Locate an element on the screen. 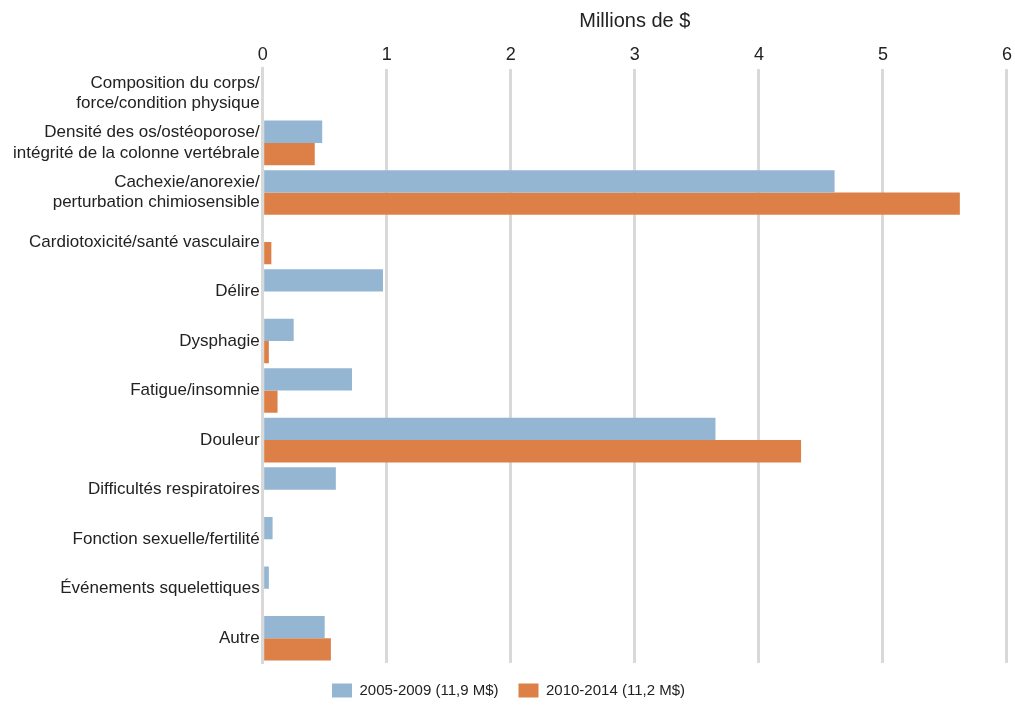 This screenshot has height=713, width=1015. y-tick-label: Fonction sexuelle/fertilité is located at coordinates (166, 538).